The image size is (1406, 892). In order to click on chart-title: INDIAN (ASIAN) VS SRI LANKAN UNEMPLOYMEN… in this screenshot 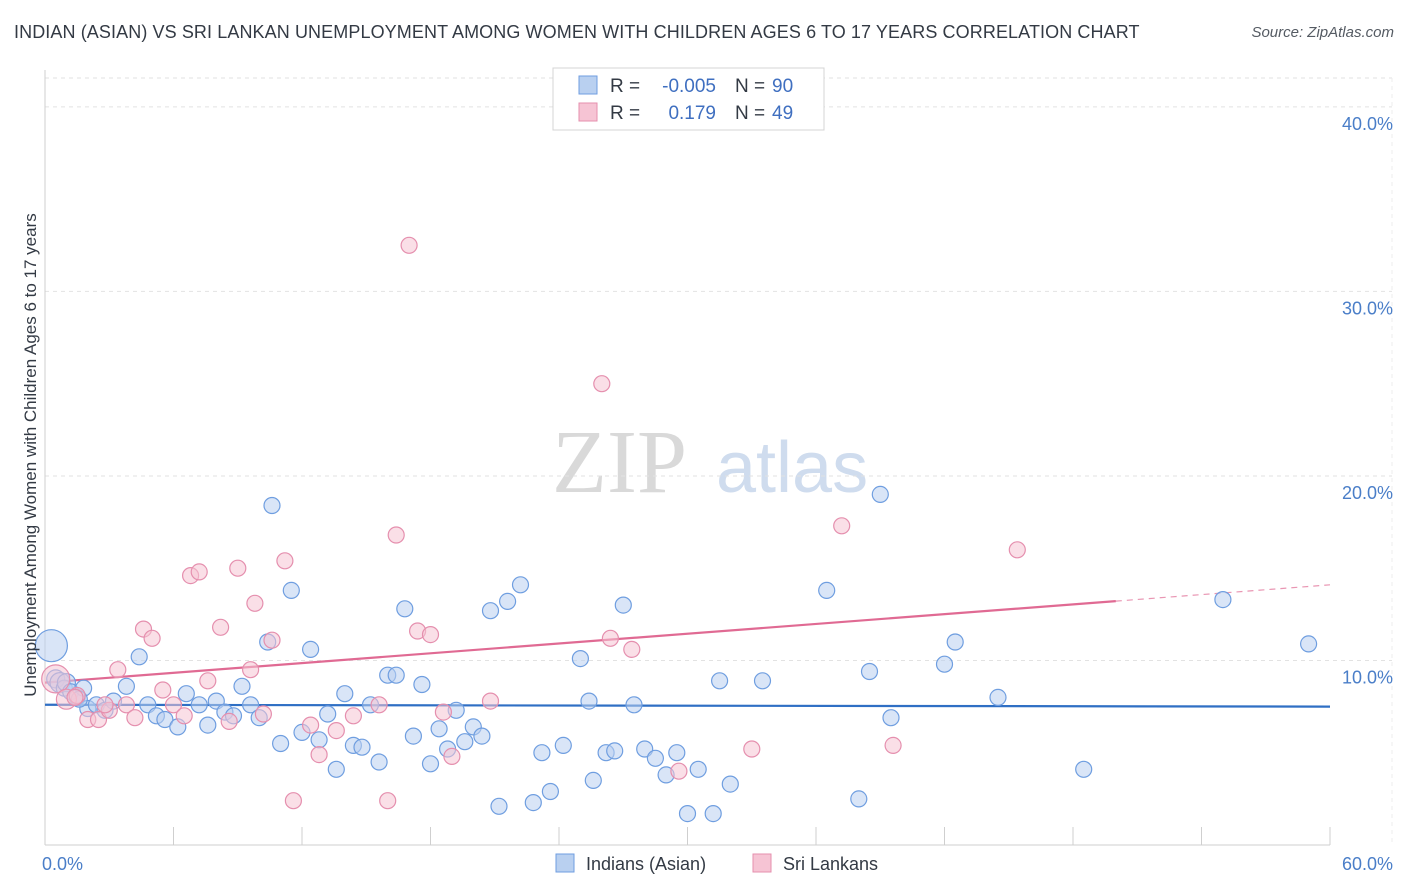, I will do `click(577, 32)`.